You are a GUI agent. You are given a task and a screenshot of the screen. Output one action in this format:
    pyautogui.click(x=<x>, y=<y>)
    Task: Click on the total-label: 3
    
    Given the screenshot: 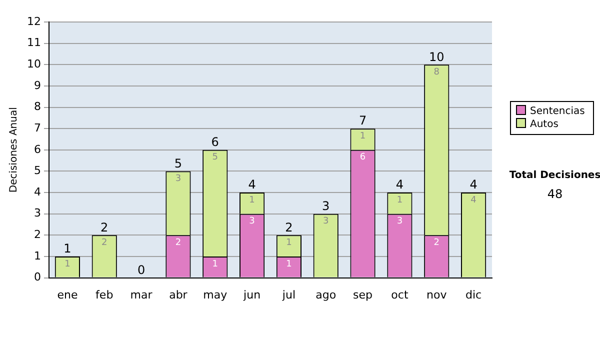 What is the action you would take?
    pyautogui.click(x=326, y=205)
    